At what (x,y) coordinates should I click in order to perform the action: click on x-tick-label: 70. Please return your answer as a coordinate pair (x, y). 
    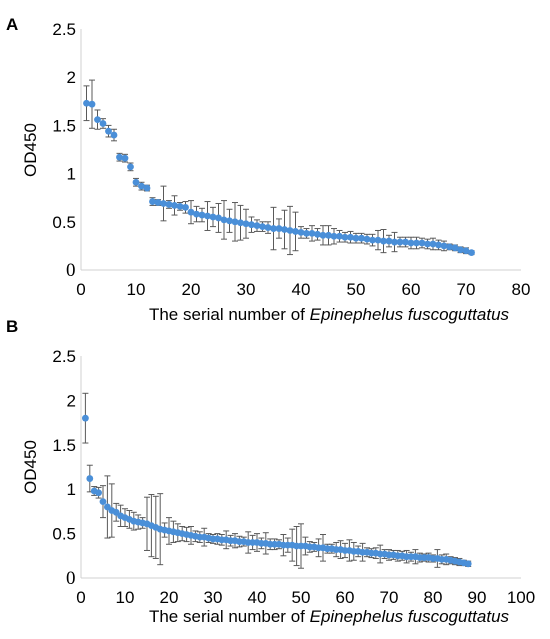
    Looking at the image, I should click on (389, 597).